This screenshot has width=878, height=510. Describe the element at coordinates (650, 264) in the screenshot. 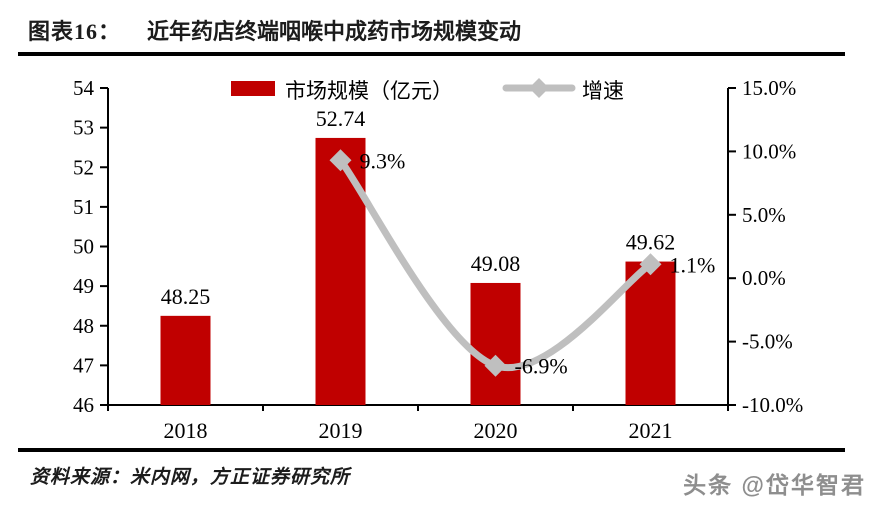

I see `growth-marker-2021` at that location.